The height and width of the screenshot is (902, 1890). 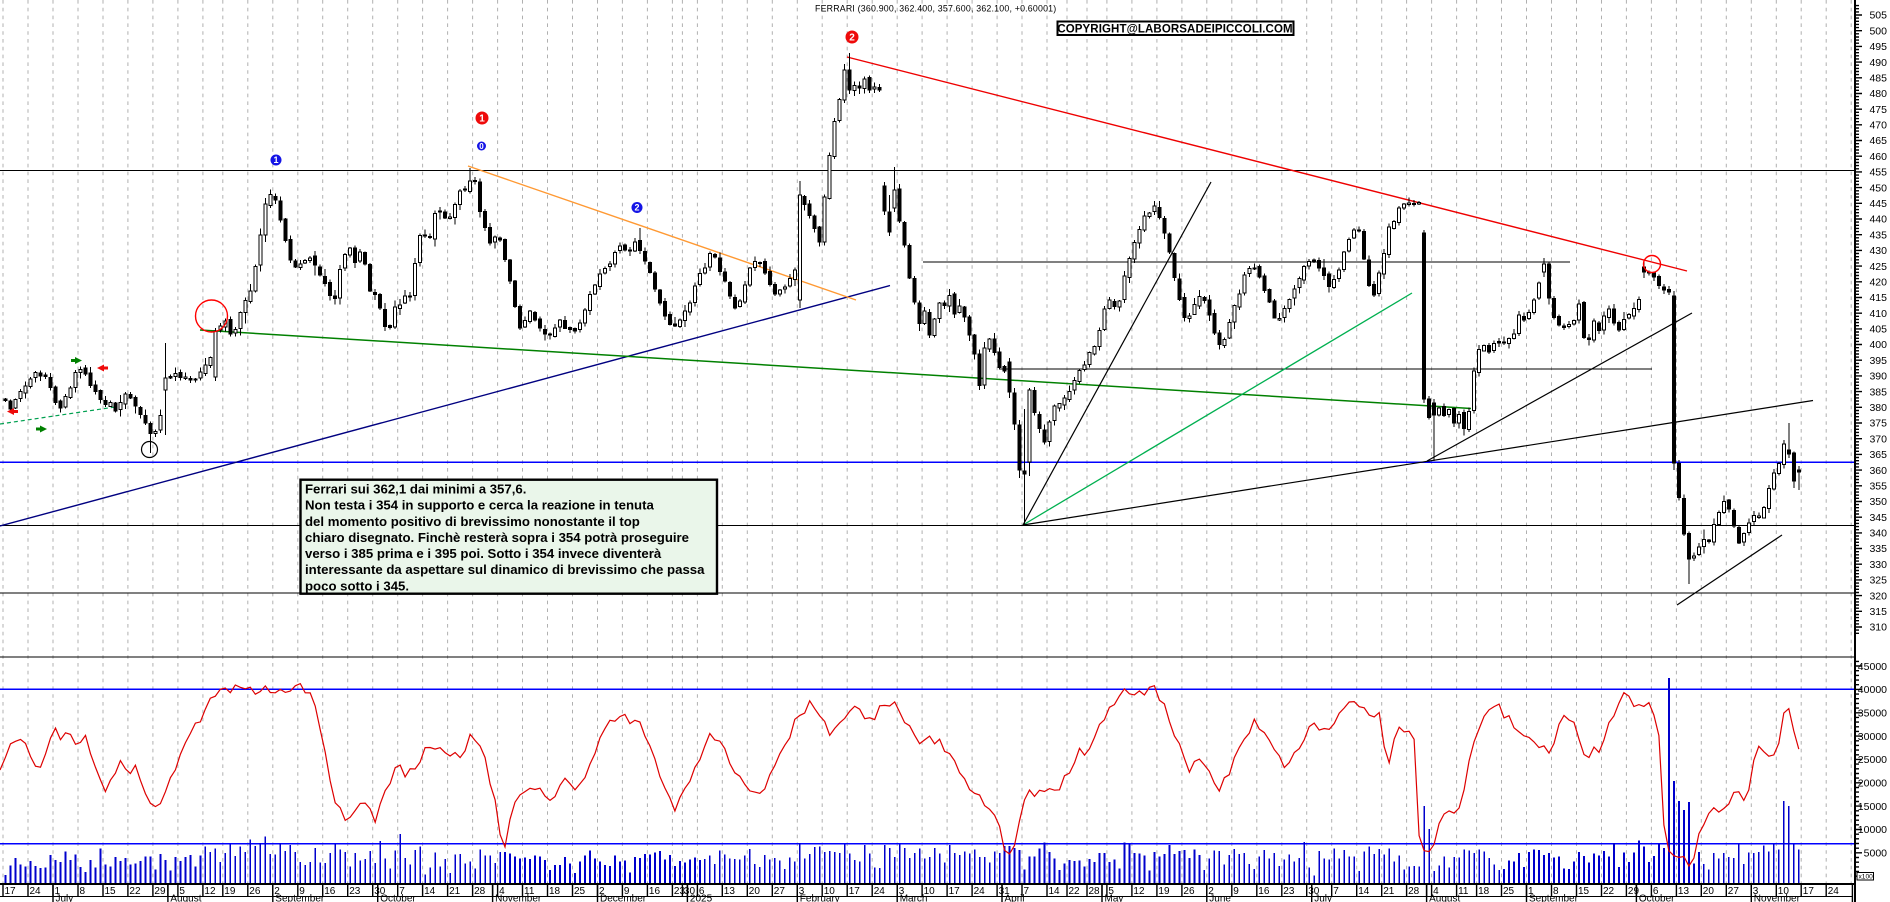 I want to click on svg-text: 8, so click(x=83, y=891).